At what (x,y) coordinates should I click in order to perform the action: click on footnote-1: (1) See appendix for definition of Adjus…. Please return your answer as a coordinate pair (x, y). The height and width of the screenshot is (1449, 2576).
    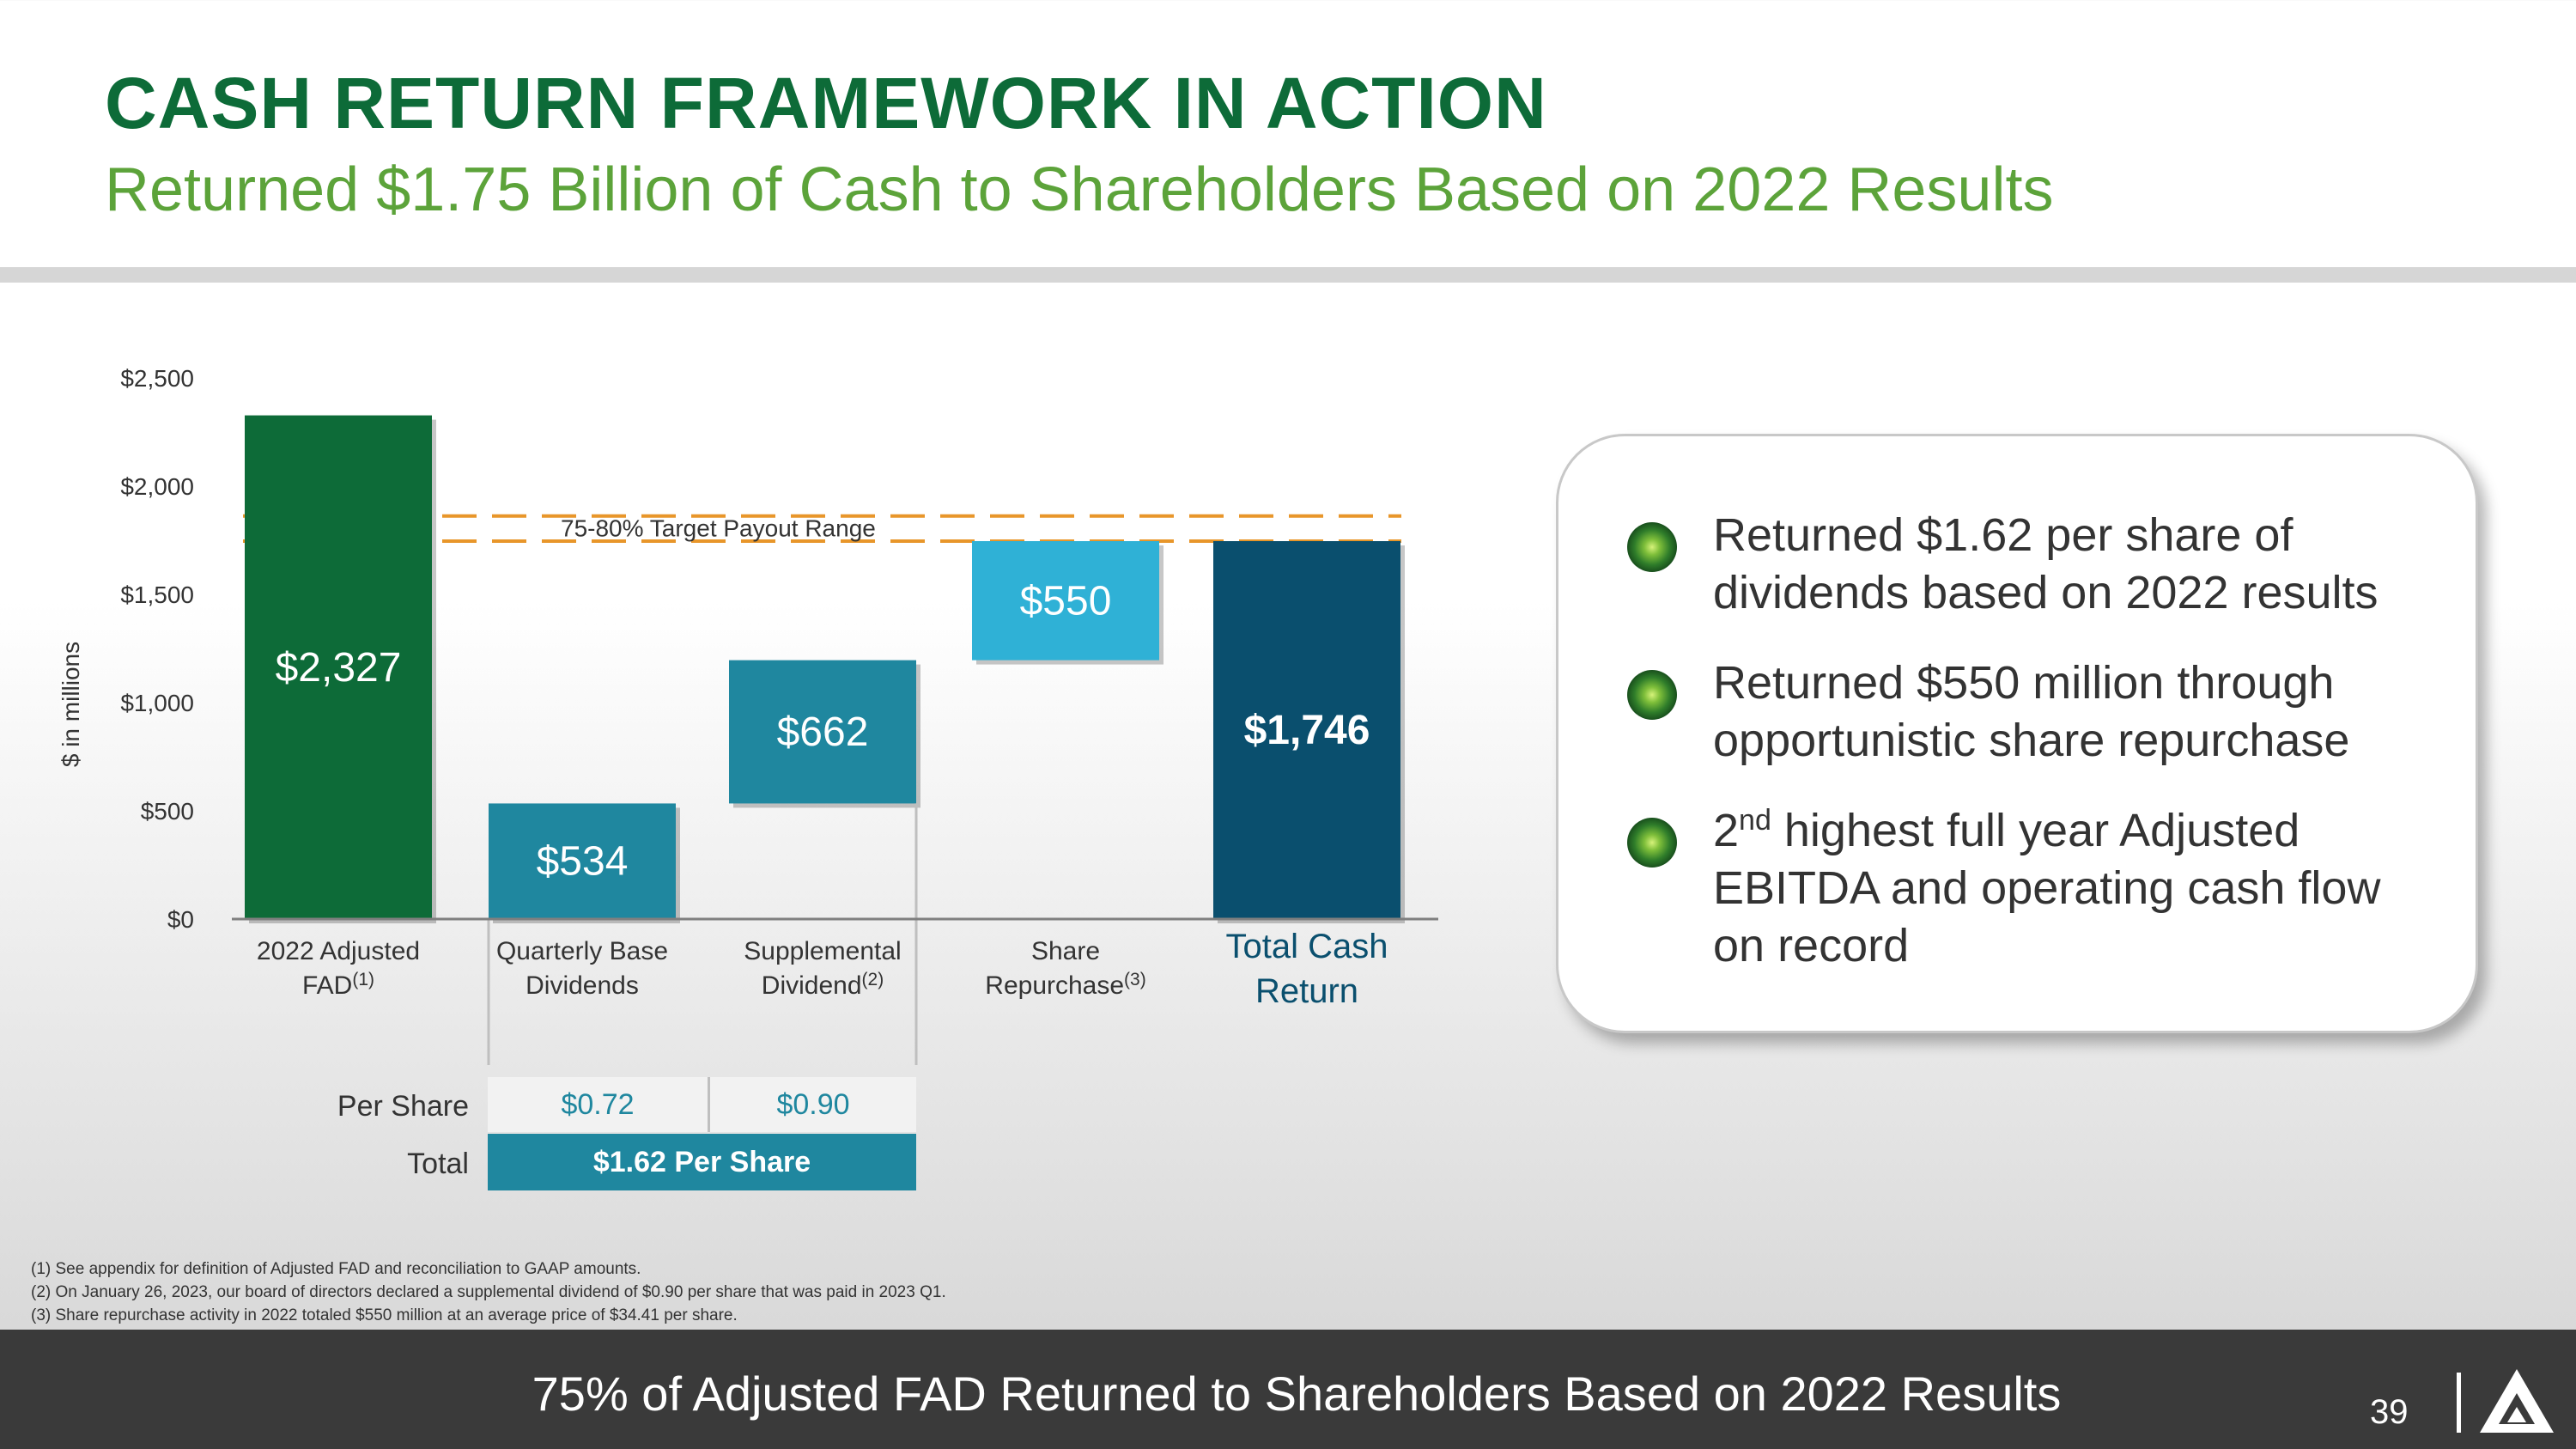
    Looking at the image, I should click on (336, 1269).